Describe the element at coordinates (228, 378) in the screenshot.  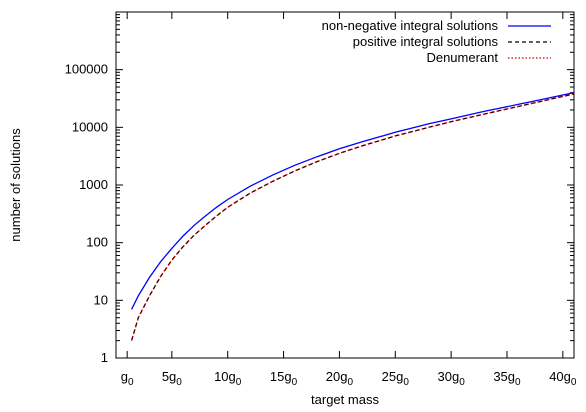
I see `x-tick-label: 10g0` at that location.